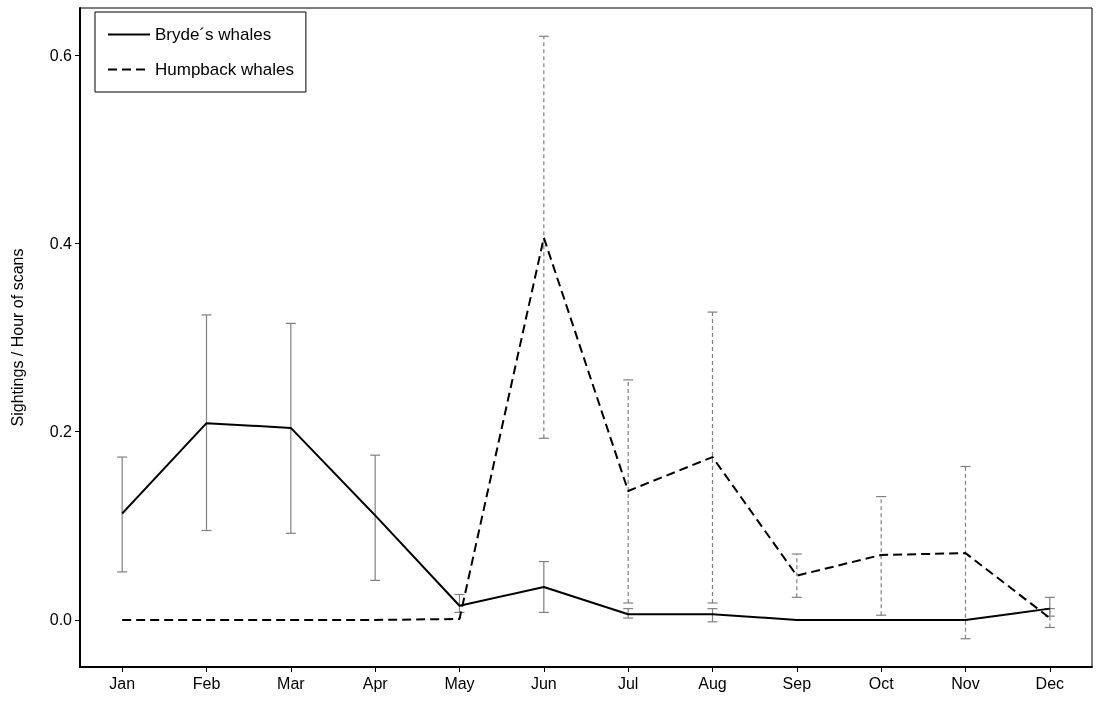 This screenshot has width=1102, height=704. I want to click on legend-label: Humpback whales, so click(224, 69).